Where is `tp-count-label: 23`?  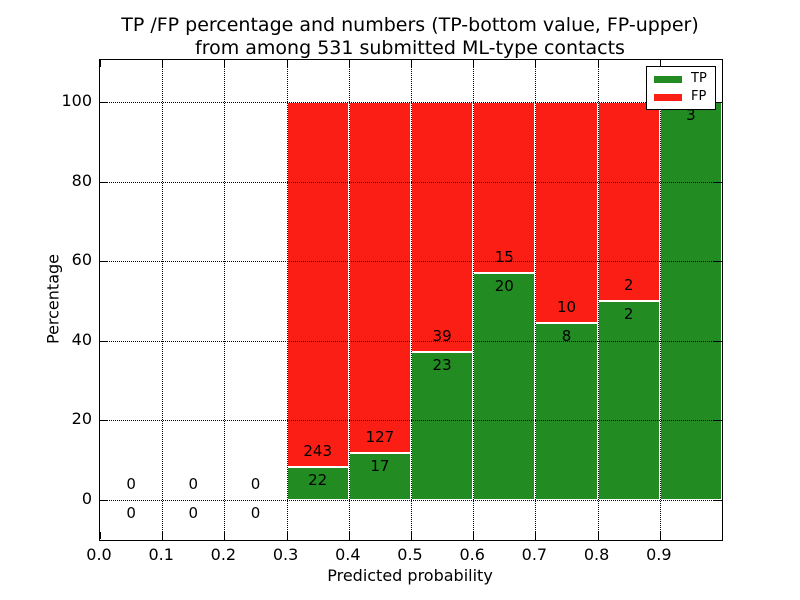 tp-count-label: 23 is located at coordinates (442, 365).